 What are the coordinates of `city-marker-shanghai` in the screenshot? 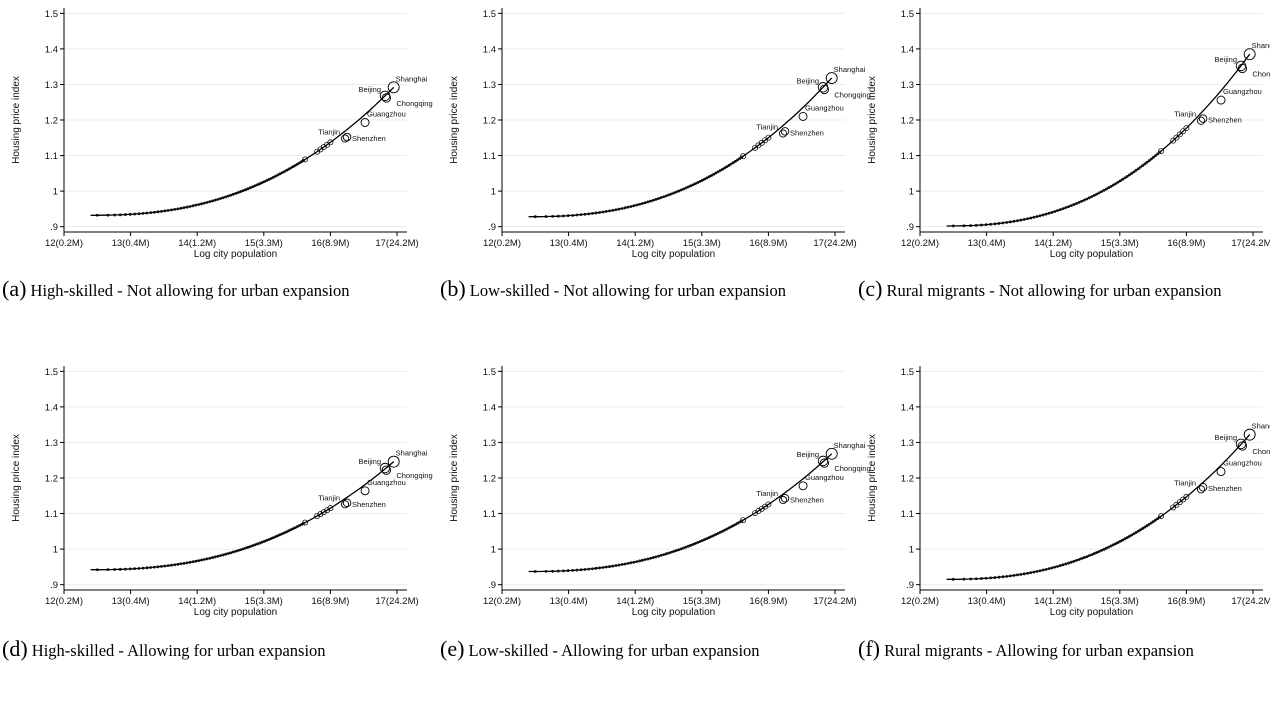 It's located at (393, 461).